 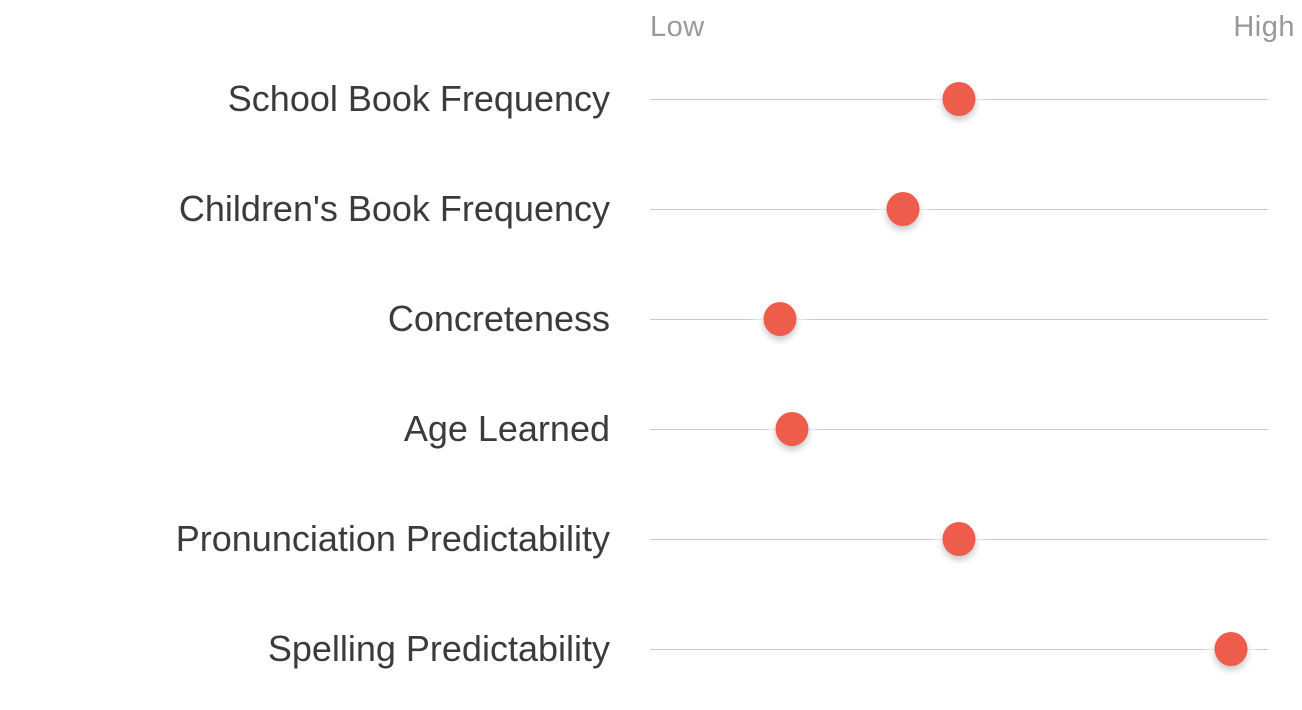 I want to click on category-label: Pronunciation Predictability, so click(x=392, y=539).